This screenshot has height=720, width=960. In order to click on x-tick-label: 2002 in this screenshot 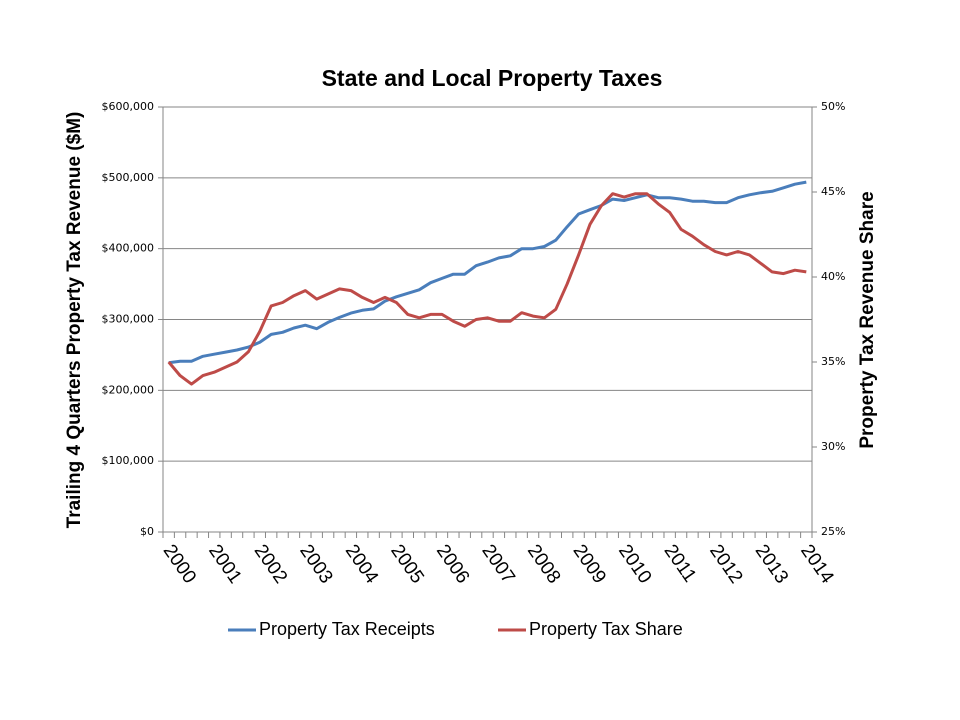, I will do `click(270, 564)`.